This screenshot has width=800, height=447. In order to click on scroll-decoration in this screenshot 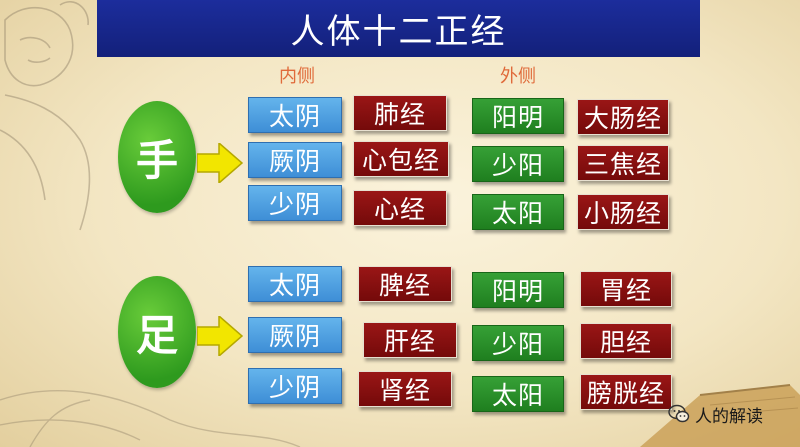, I will do `click(720, 415)`.